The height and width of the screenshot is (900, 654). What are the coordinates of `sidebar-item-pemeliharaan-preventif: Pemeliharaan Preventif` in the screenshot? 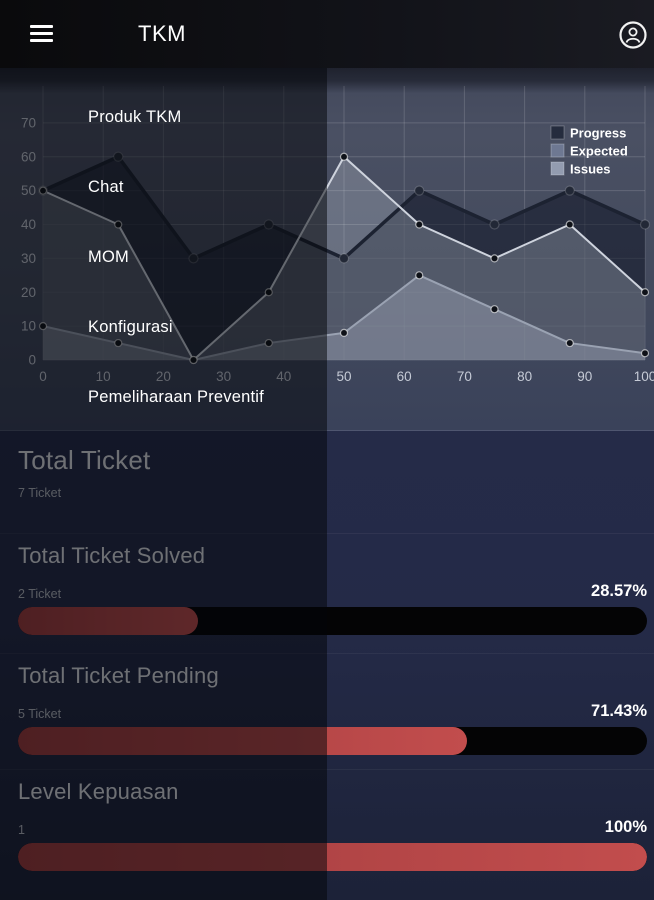 It's located at (176, 396).